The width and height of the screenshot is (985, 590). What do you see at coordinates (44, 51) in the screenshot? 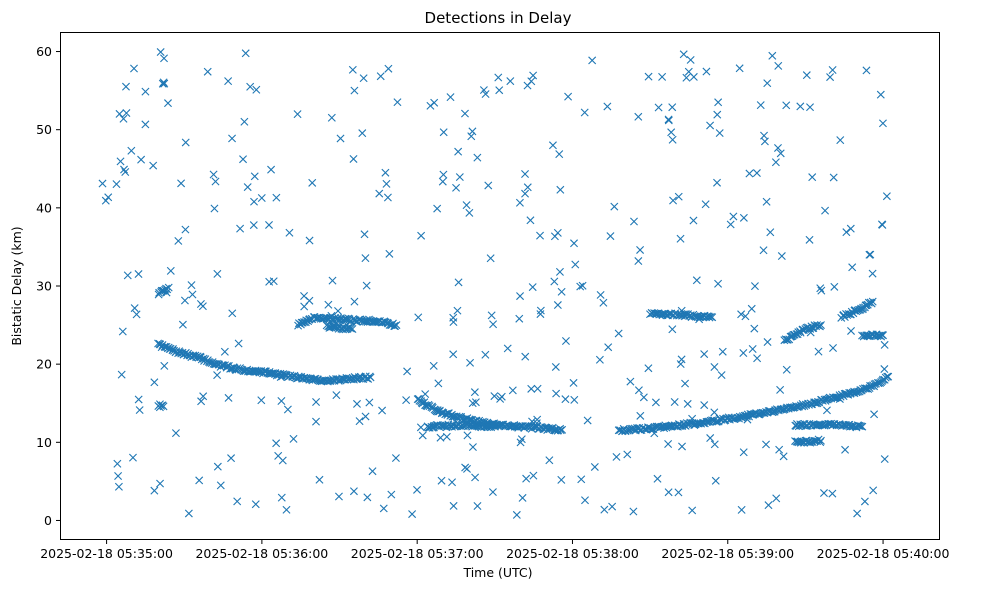
I see `y-tick-label: 60` at bounding box center [44, 51].